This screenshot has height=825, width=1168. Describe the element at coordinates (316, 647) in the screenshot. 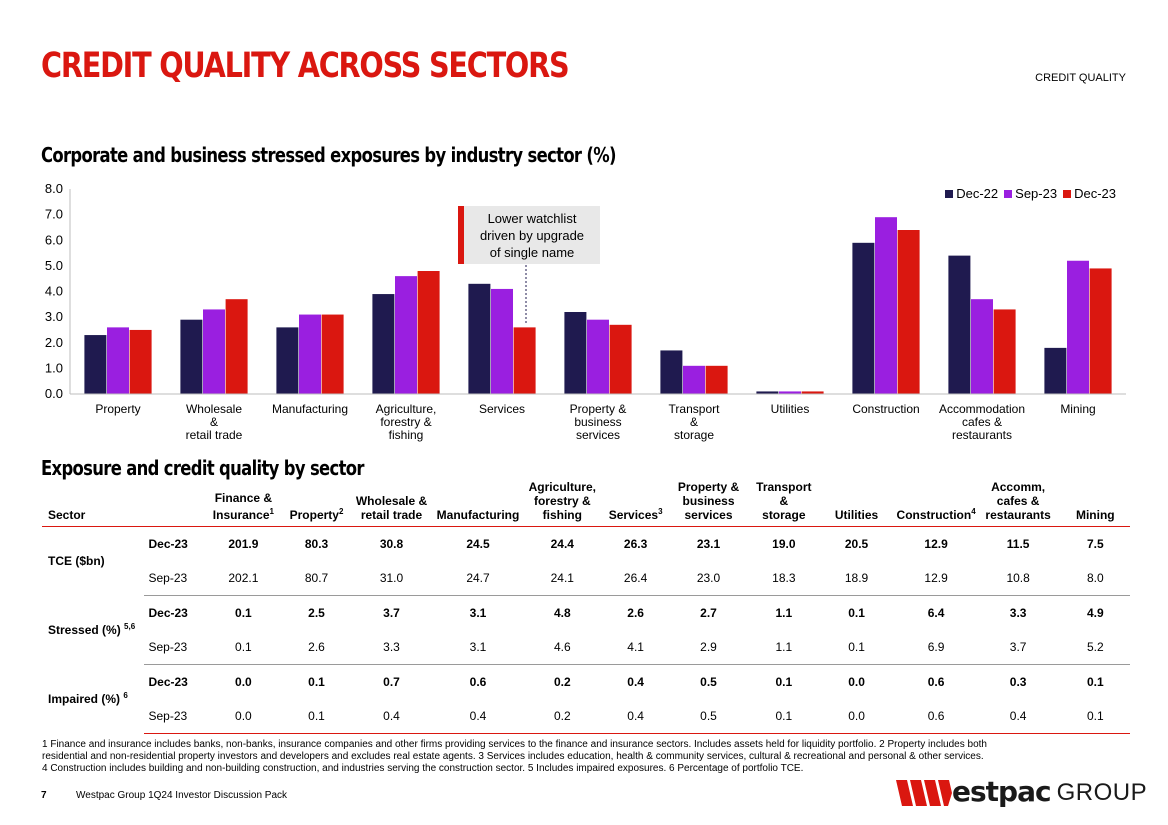

I see `table-cell: 2.6` at that location.